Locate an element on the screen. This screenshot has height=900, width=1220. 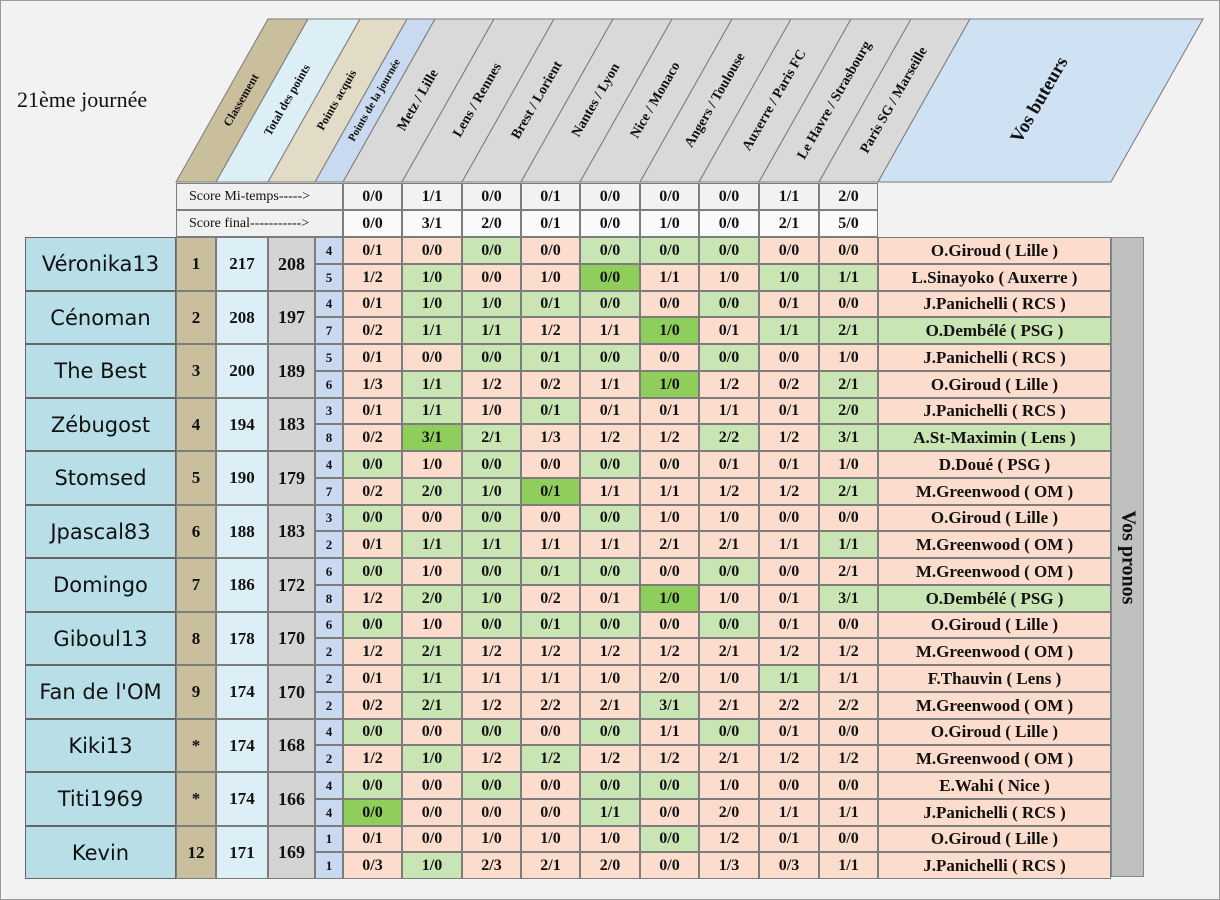
score-mi-temps-cell: 0/0 is located at coordinates (372, 196).